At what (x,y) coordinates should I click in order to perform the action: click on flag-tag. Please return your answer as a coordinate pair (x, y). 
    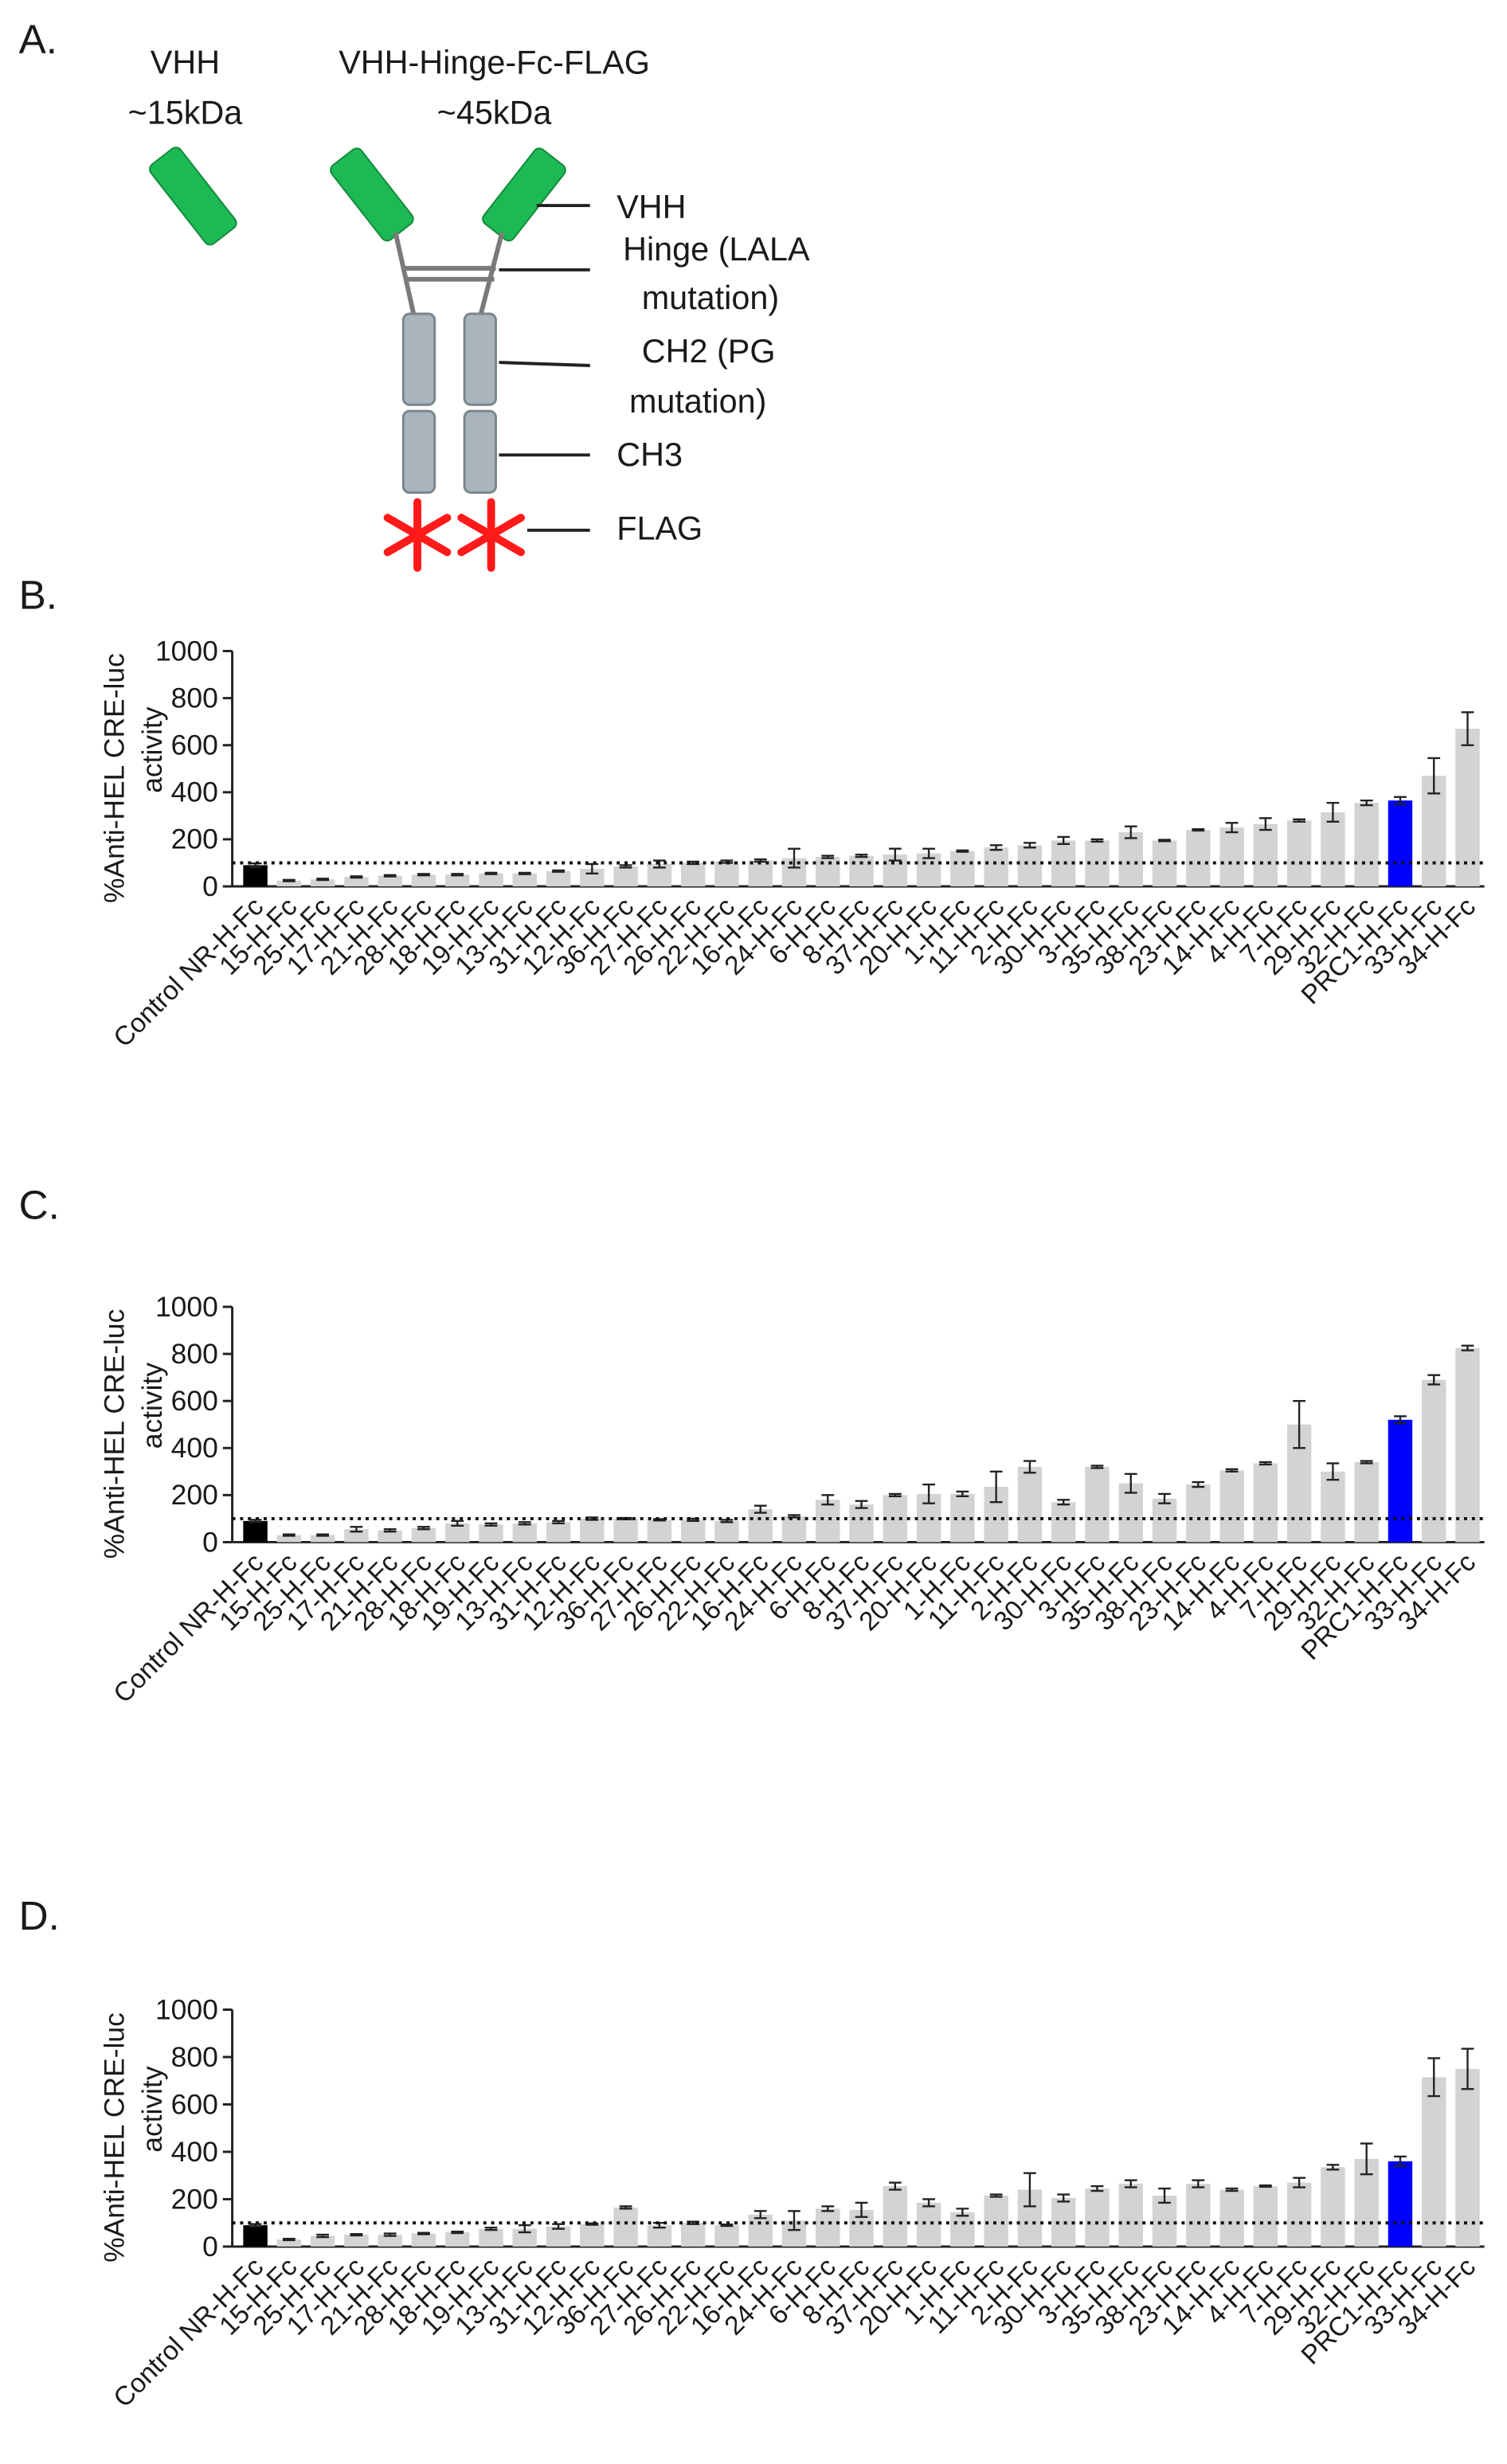
    Looking at the image, I should click on (454, 535).